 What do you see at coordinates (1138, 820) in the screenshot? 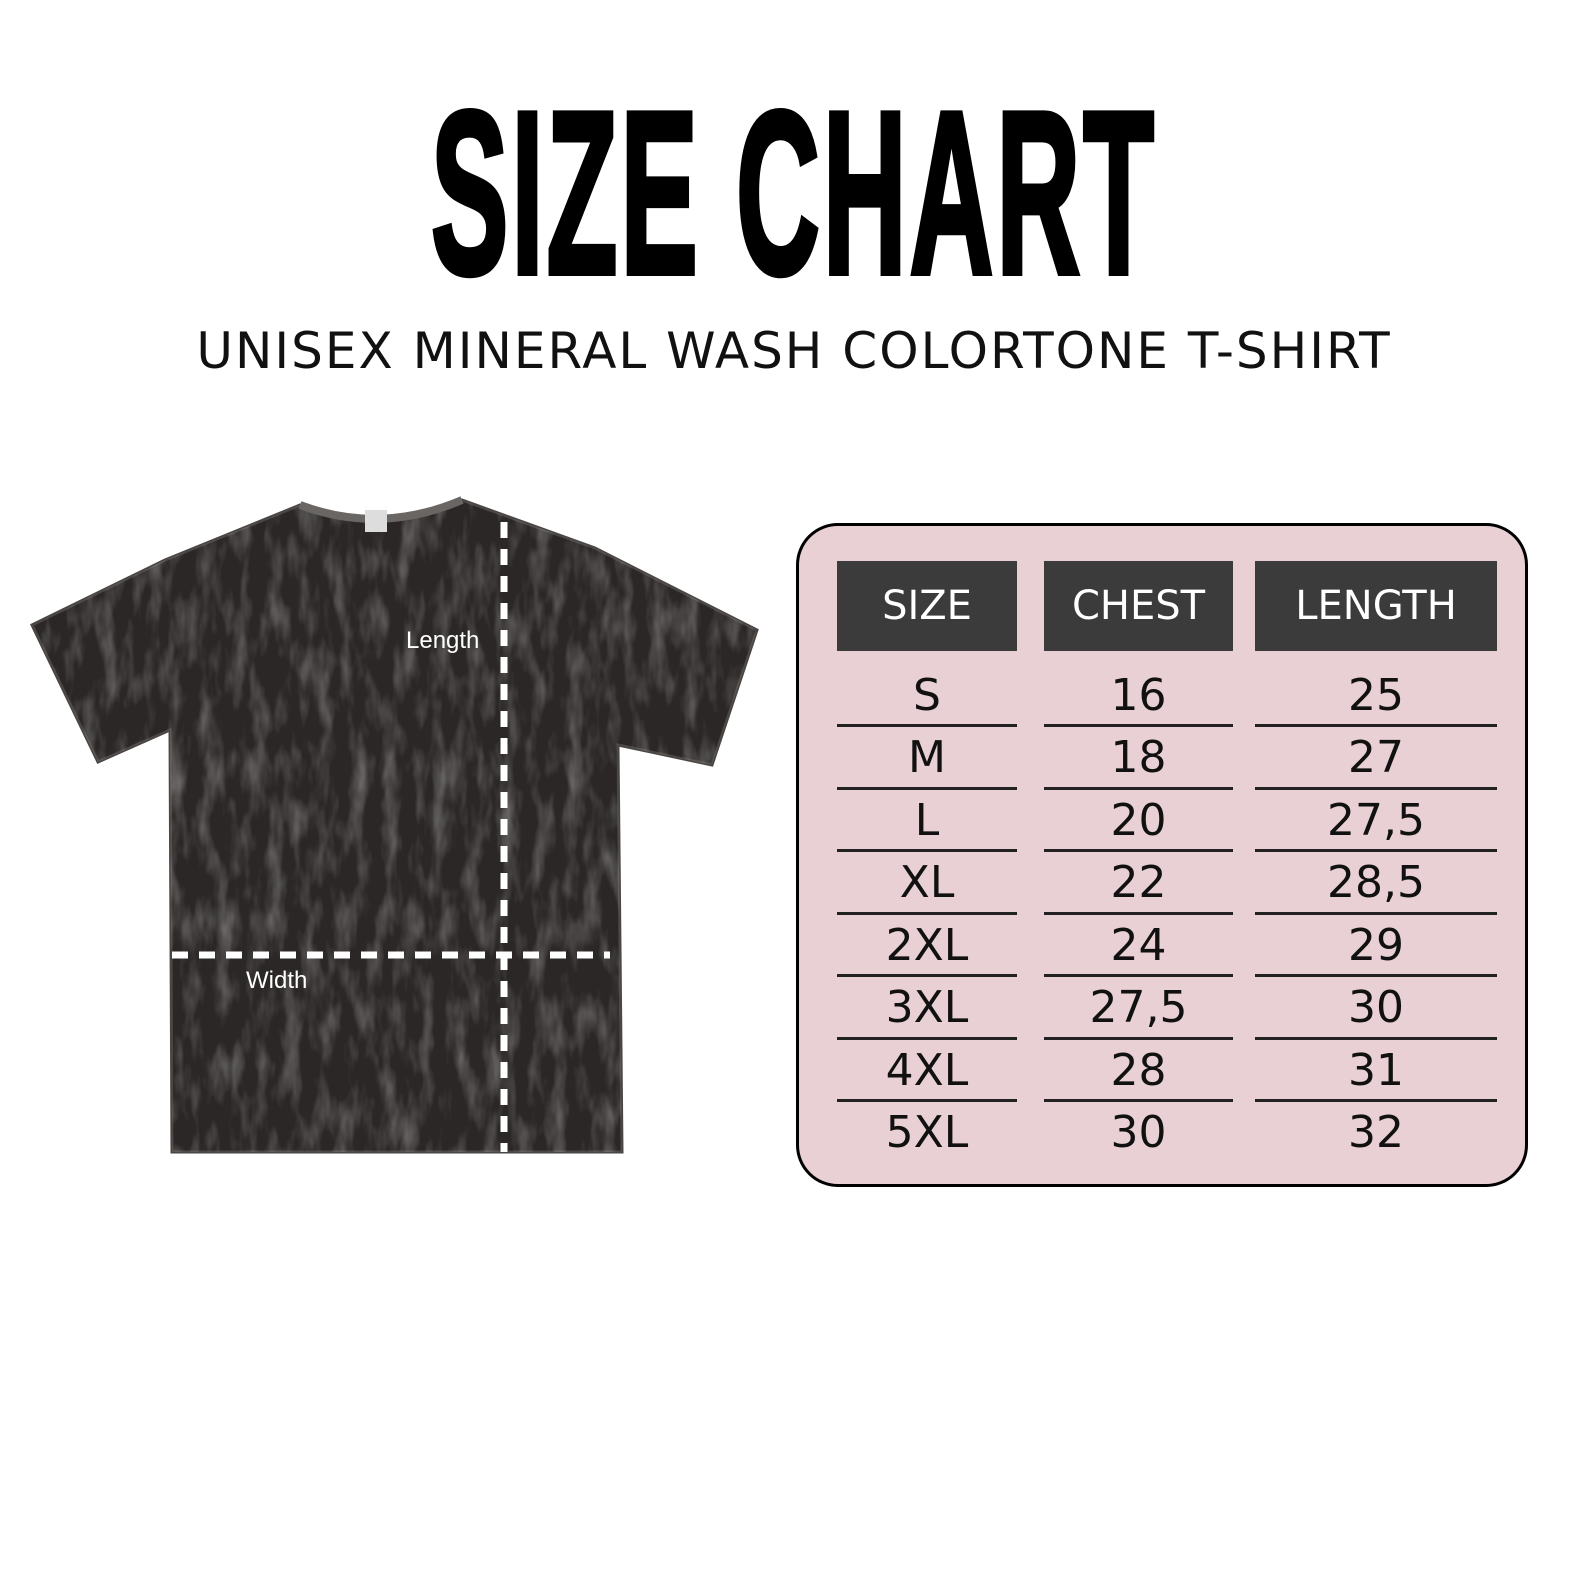
I see `table-cell-chest: 20` at bounding box center [1138, 820].